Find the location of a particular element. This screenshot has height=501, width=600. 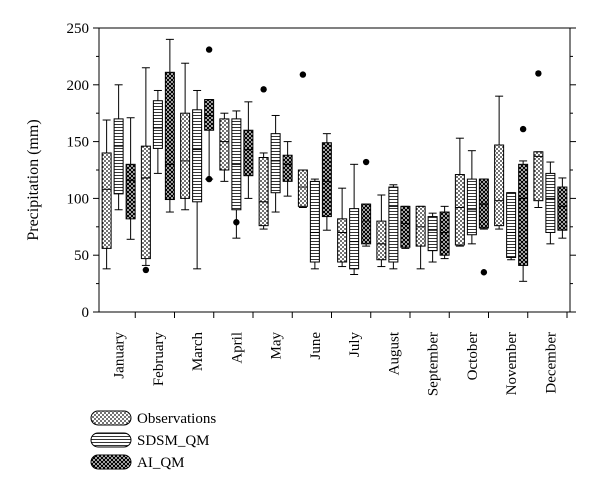

x-tick-label: June is located at coordinates (316, 346).